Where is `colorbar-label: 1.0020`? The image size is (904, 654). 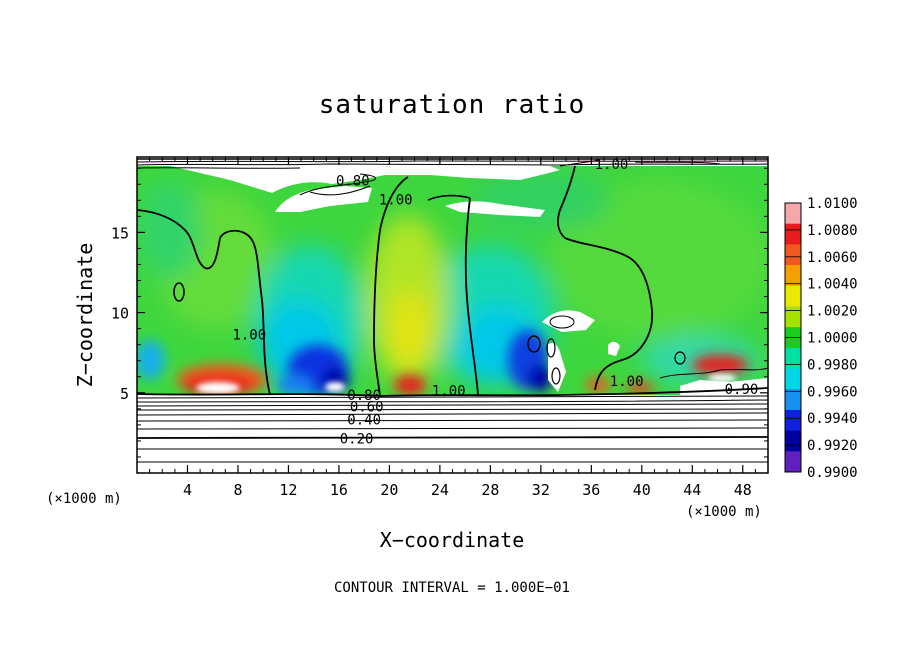
colorbar-label: 1.0020 is located at coordinates (832, 312).